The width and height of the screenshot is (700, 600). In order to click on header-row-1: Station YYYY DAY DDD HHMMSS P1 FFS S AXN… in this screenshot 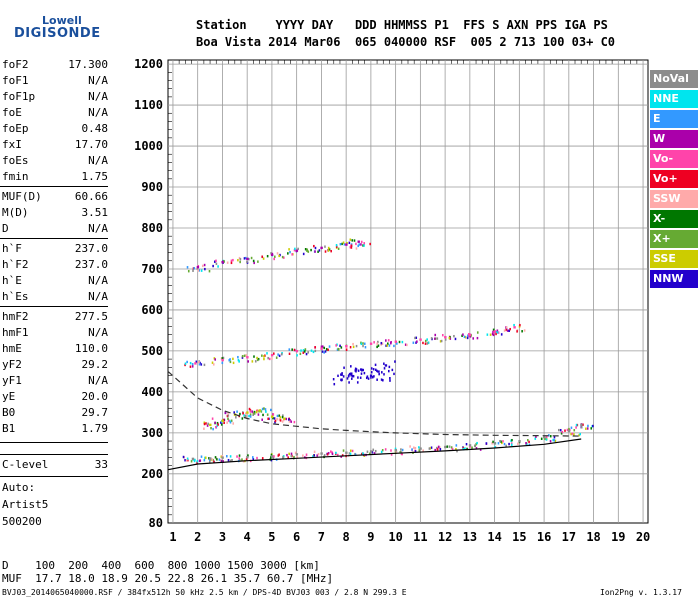, I will do `click(402, 25)`.